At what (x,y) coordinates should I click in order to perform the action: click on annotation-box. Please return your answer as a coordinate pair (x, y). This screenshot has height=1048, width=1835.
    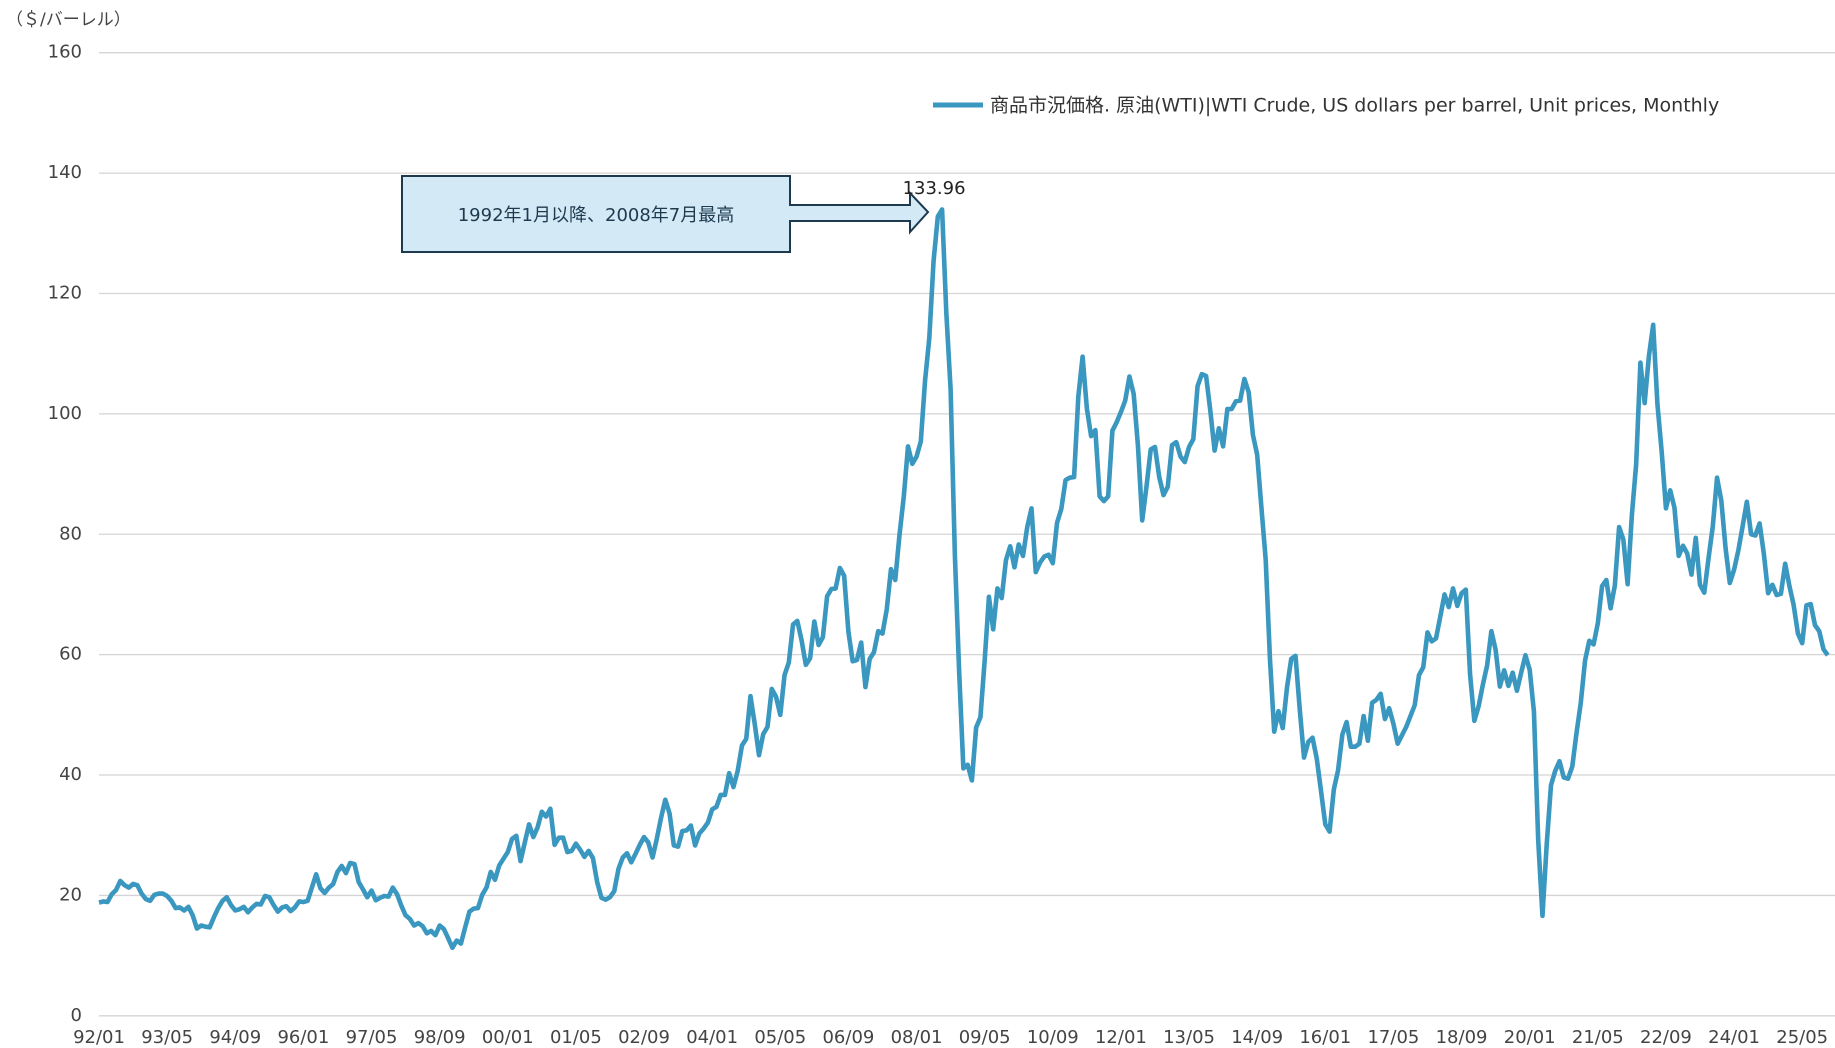
    Looking at the image, I should click on (665, 214).